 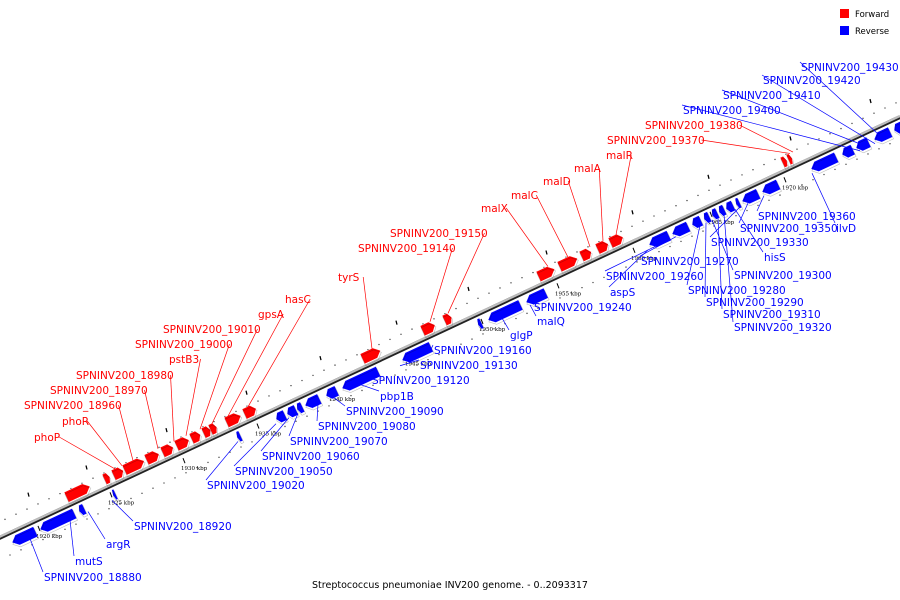 What do you see at coordinates (166, 430) in the screenshot?
I see `track-dash` at bounding box center [166, 430].